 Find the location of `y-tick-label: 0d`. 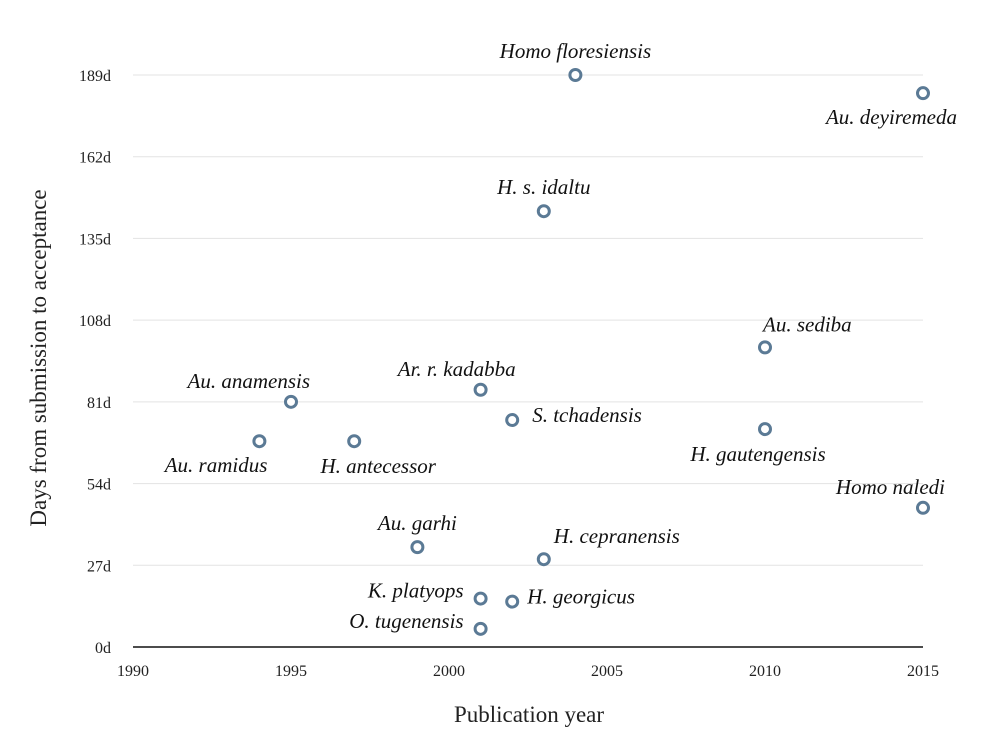

y-tick-label: 0d is located at coordinates (103, 648).